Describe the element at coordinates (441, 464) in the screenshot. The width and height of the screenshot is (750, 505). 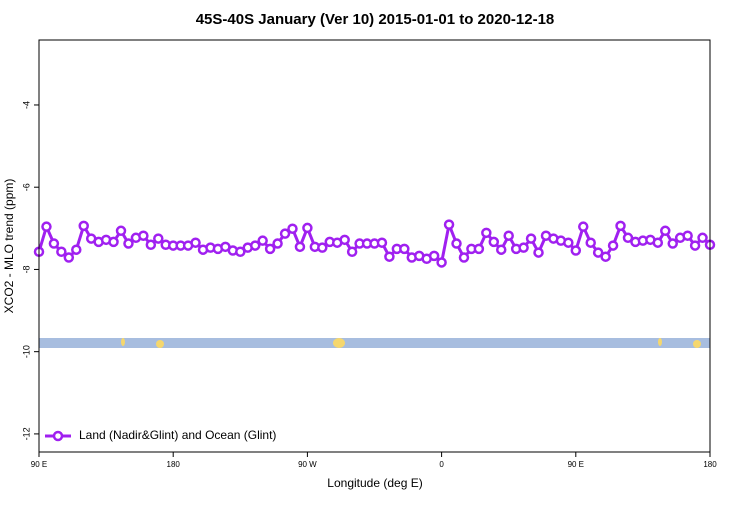
I see `x-tick-label: 0` at that location.